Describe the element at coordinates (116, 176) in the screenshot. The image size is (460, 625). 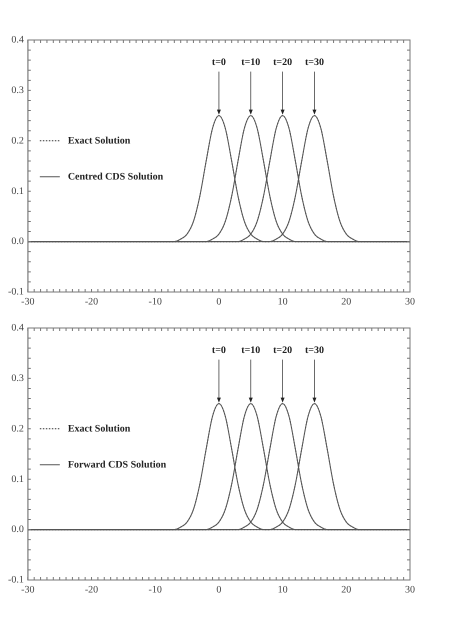
I see `legend-label: Centred CDS Solution` at that location.